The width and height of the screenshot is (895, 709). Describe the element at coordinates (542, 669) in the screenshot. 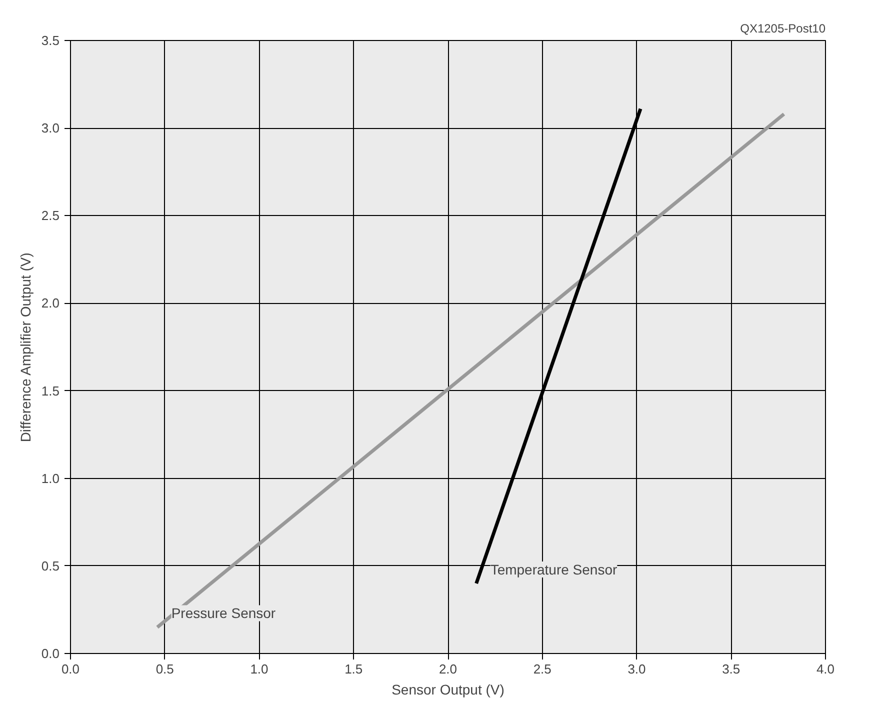

I see `x-tick-label: 2.5` at that location.